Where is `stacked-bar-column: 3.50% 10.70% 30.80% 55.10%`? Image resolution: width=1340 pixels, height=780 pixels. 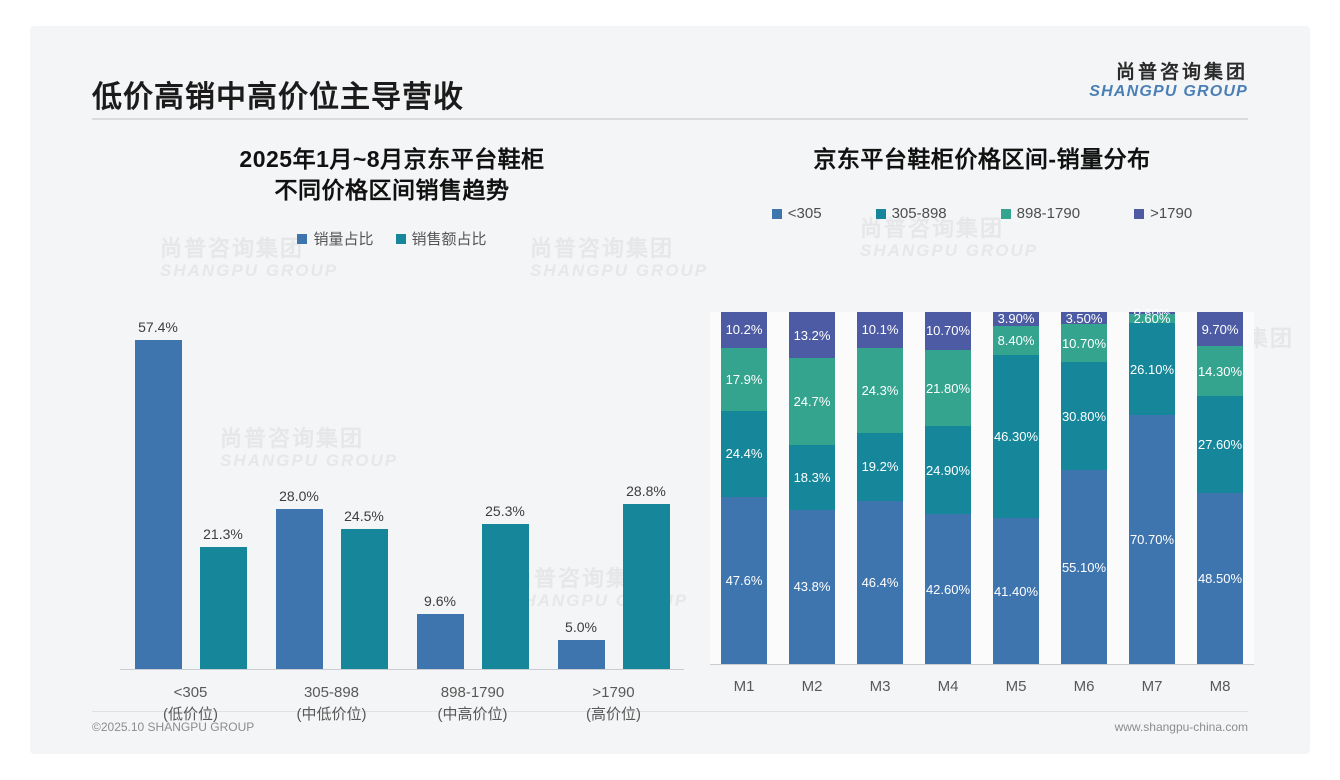
stacked-bar-column: 3.50% 10.70% 30.80% 55.10% is located at coordinates (1084, 487).